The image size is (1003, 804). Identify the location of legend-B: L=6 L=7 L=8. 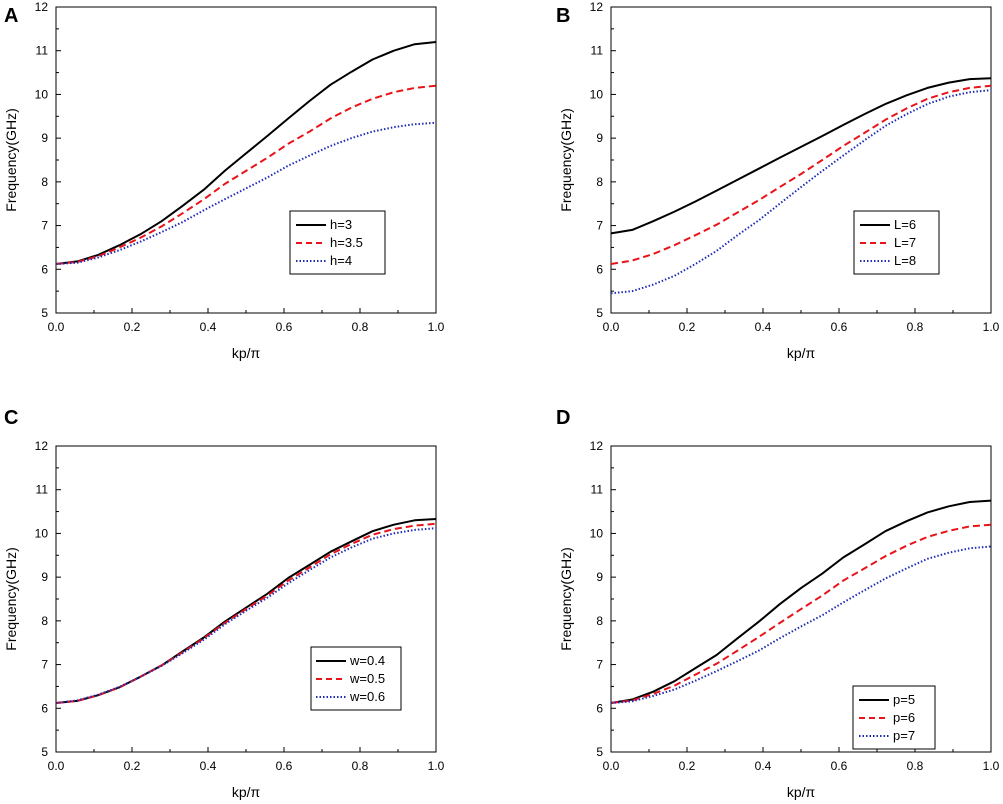
(896, 242).